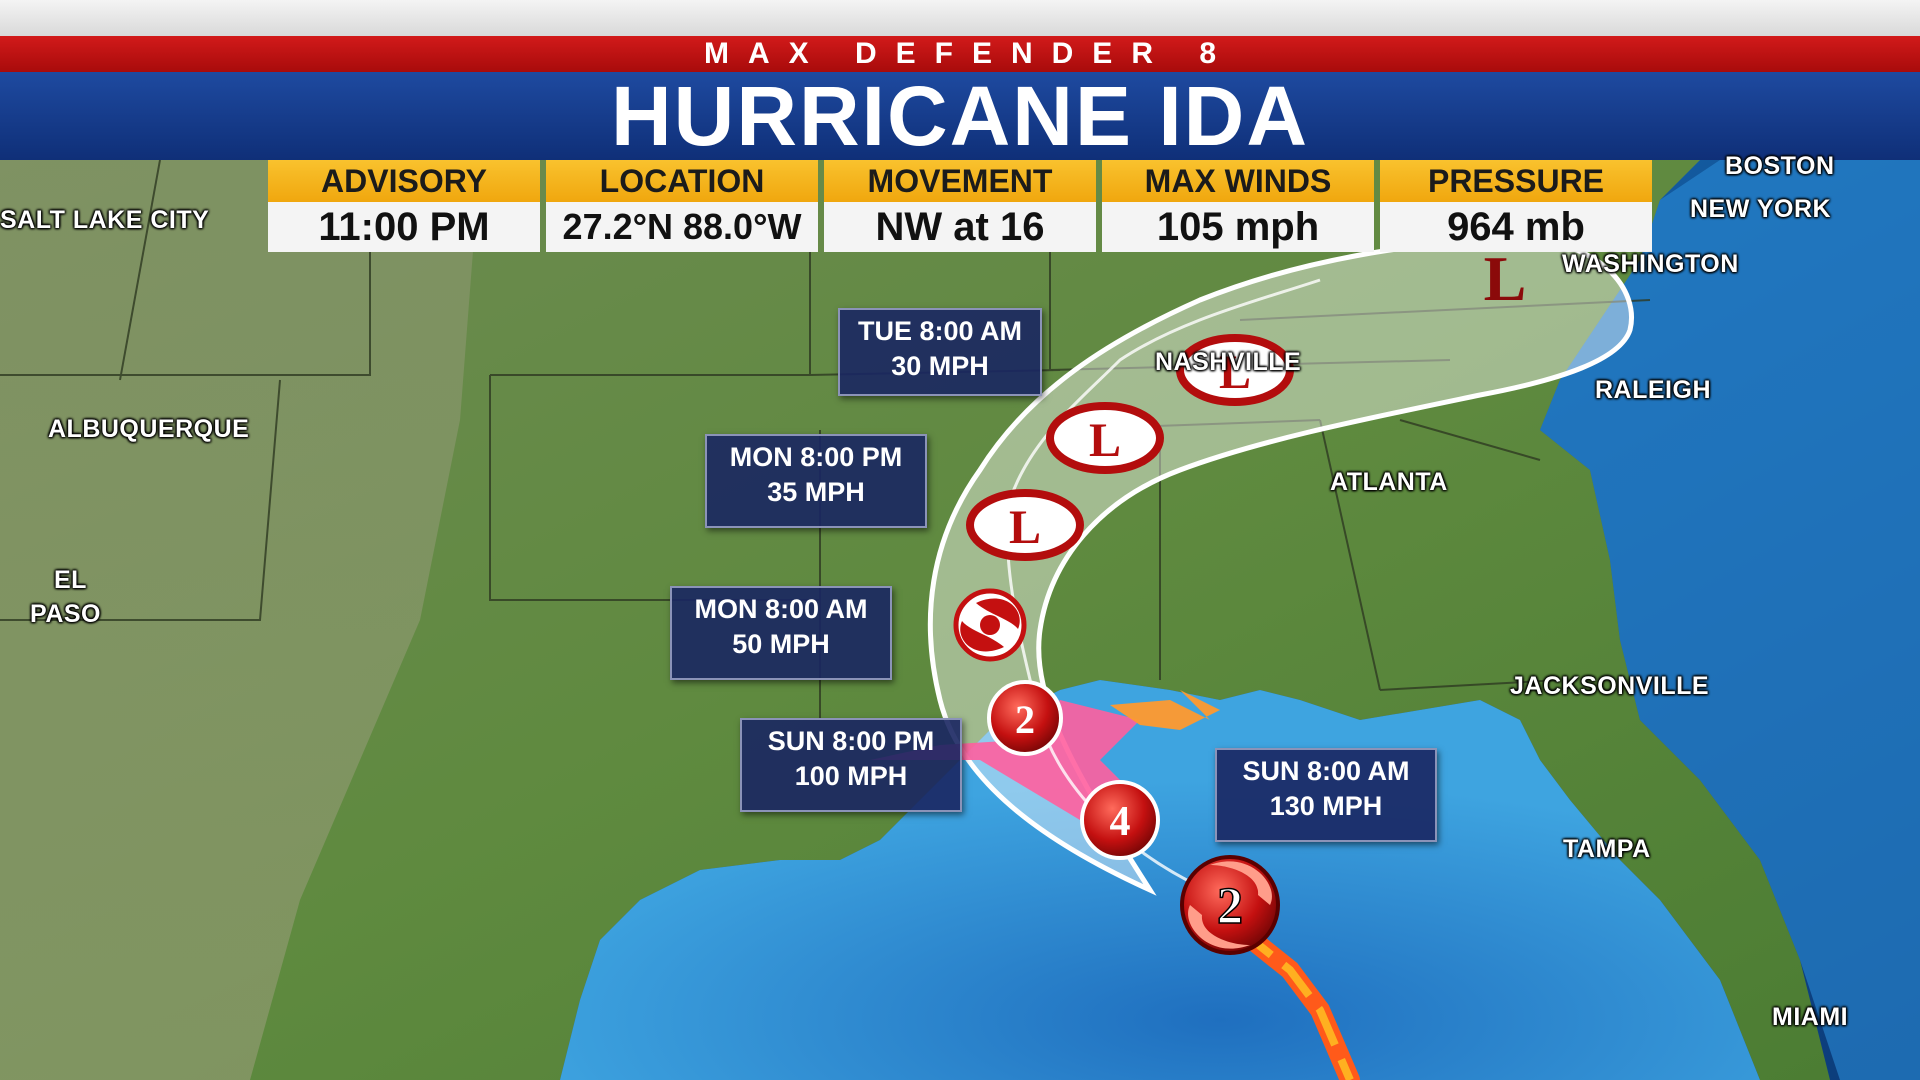  I want to click on forecast-time: MON 8:00 PM, so click(816, 457).